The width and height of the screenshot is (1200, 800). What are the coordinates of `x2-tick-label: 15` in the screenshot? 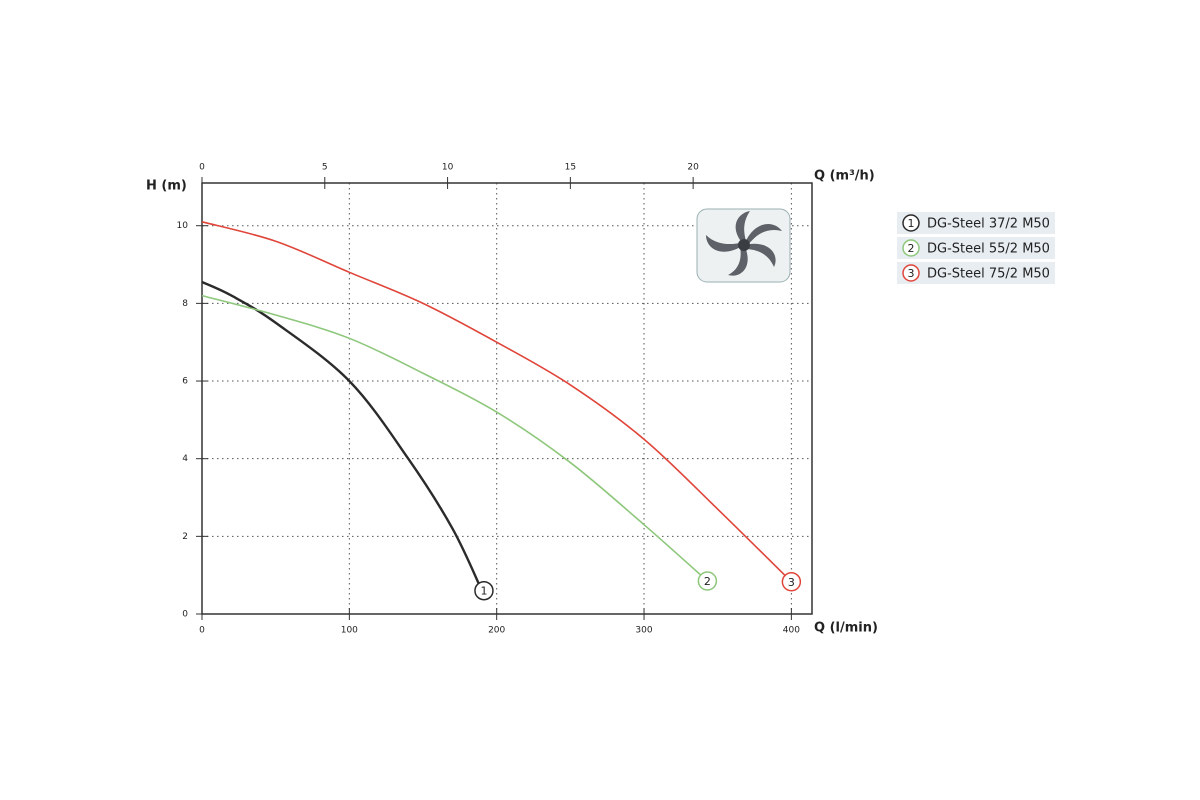 It's located at (570, 168).